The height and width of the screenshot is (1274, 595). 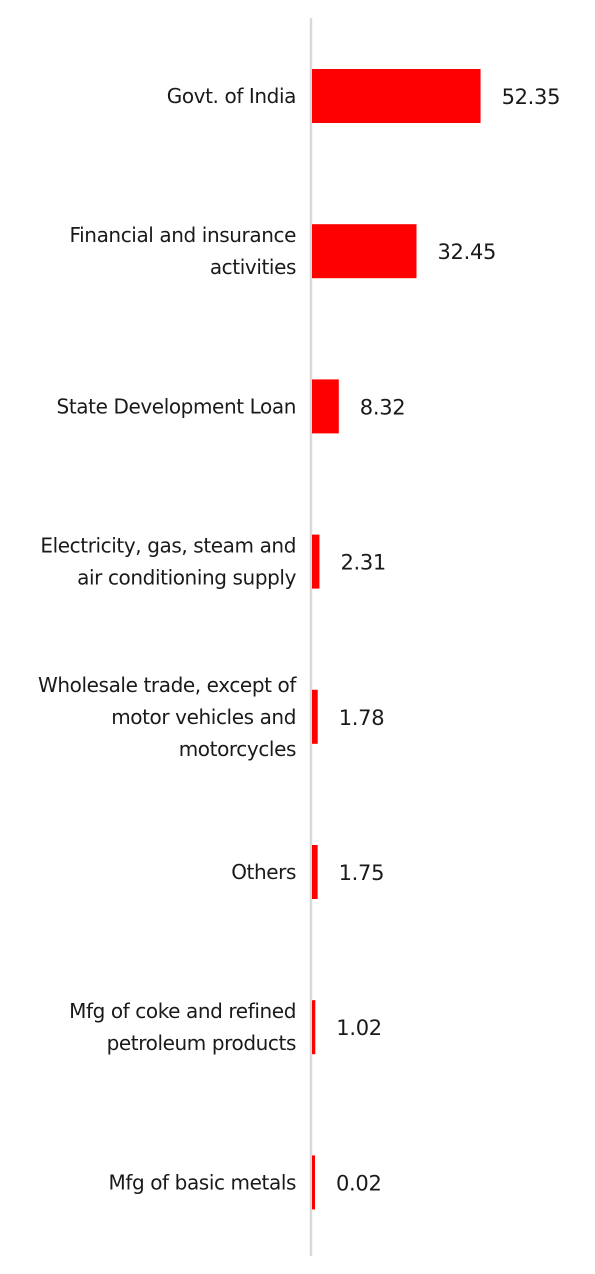 I want to click on category-label-line: Wholesale trade, except of, so click(x=167, y=685).